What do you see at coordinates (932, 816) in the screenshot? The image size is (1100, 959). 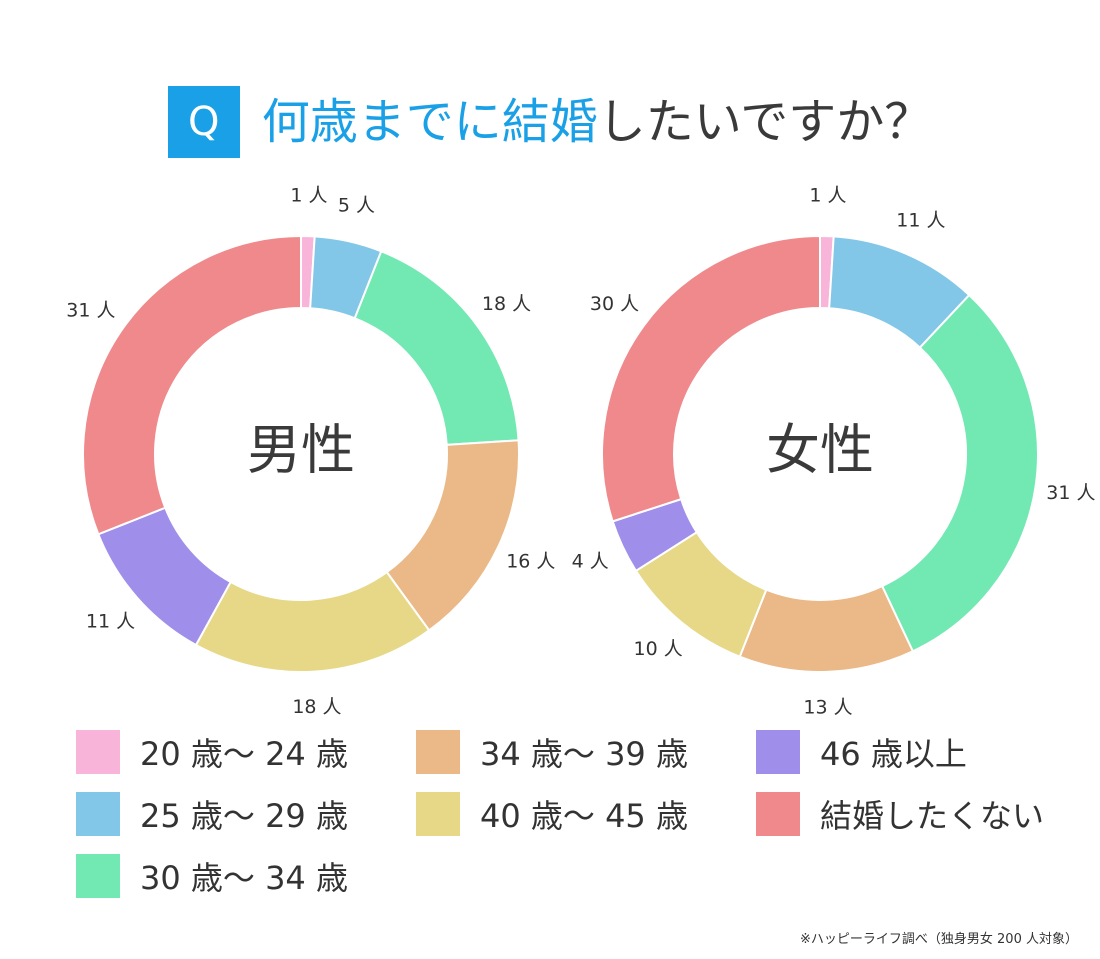 I see `legend-label: 結婚したくない` at bounding box center [932, 816].